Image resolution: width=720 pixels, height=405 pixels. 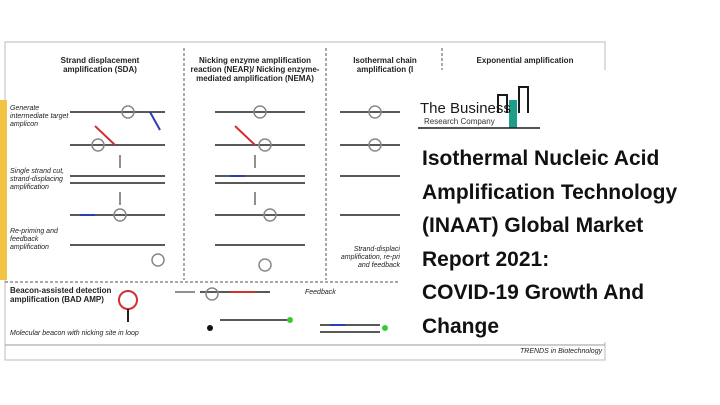 What do you see at coordinates (550, 192) in the screenshot?
I see `title-line: Amplification Technology` at bounding box center [550, 192].